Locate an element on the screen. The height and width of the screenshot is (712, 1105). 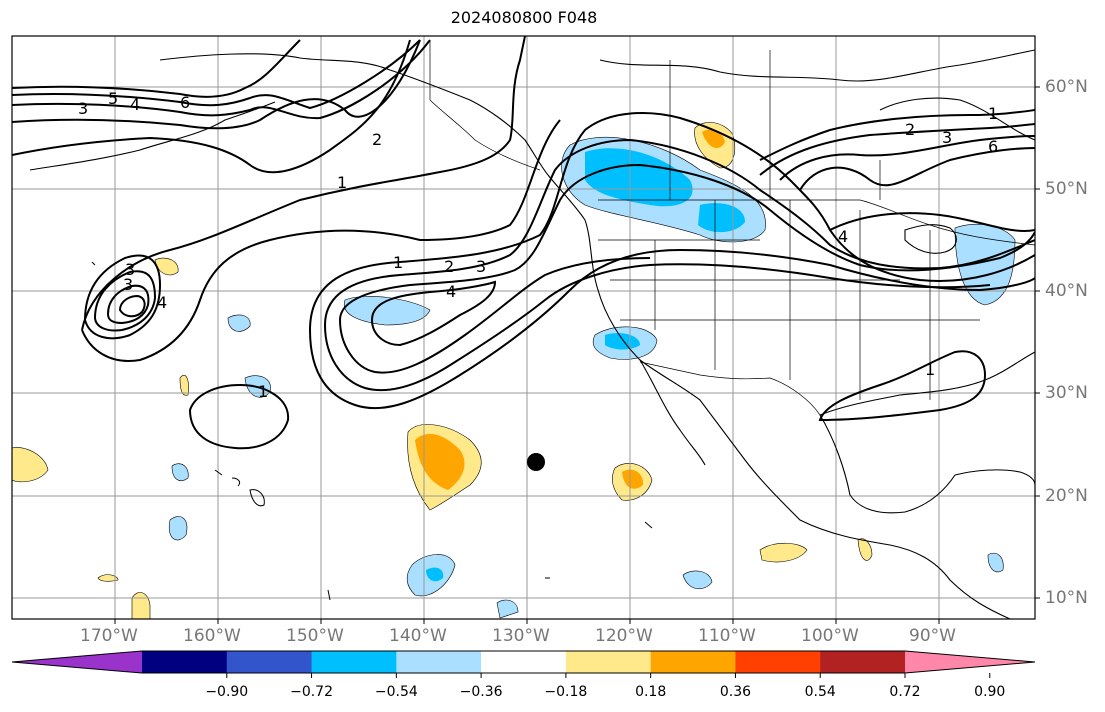
lon-label: 150°W is located at coordinates (315, 636).